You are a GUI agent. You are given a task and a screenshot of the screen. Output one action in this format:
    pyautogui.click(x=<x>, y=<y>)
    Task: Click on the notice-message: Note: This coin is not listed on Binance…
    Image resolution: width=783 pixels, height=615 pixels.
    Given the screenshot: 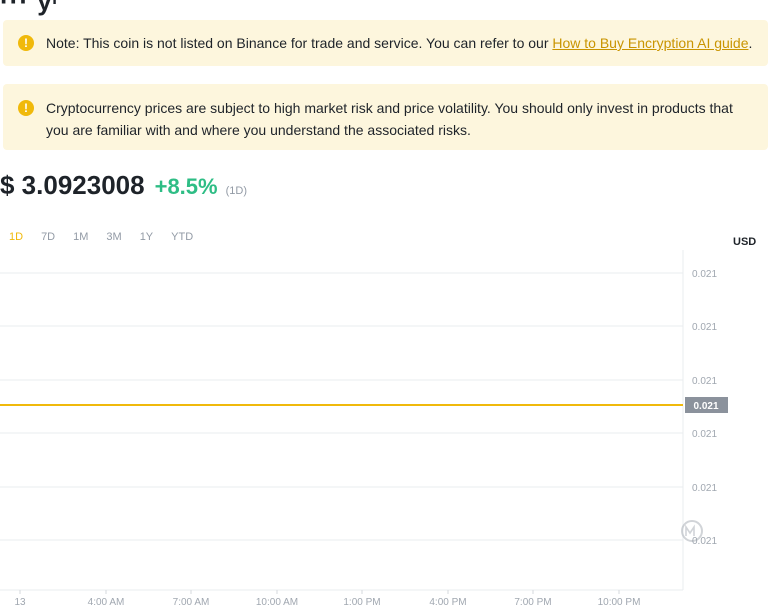 What is the action you would take?
    pyautogui.click(x=299, y=43)
    